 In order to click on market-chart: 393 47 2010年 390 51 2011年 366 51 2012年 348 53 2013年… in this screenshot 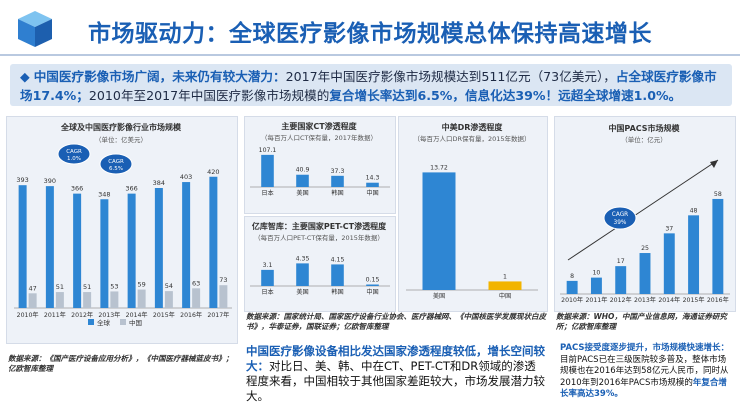, I will do `click(123, 235)`.